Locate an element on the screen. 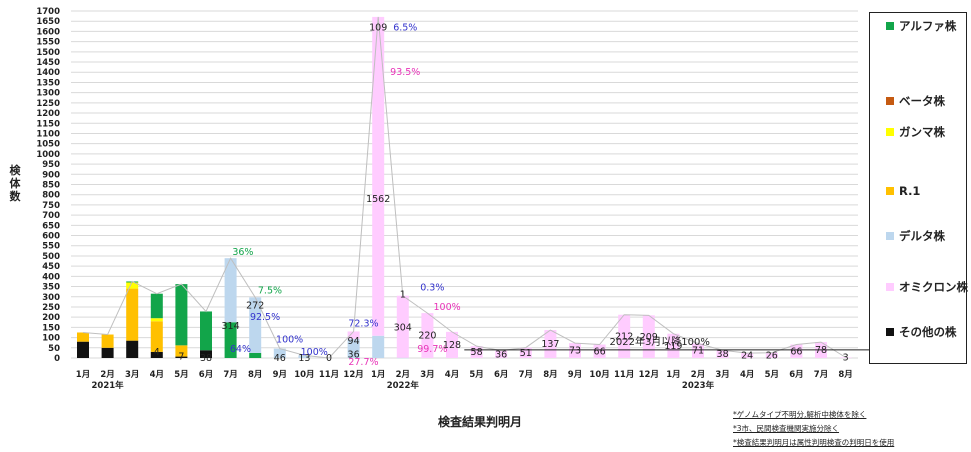 This screenshot has width=971, height=452. y-tick-label: 400 is located at coordinates (51, 277).